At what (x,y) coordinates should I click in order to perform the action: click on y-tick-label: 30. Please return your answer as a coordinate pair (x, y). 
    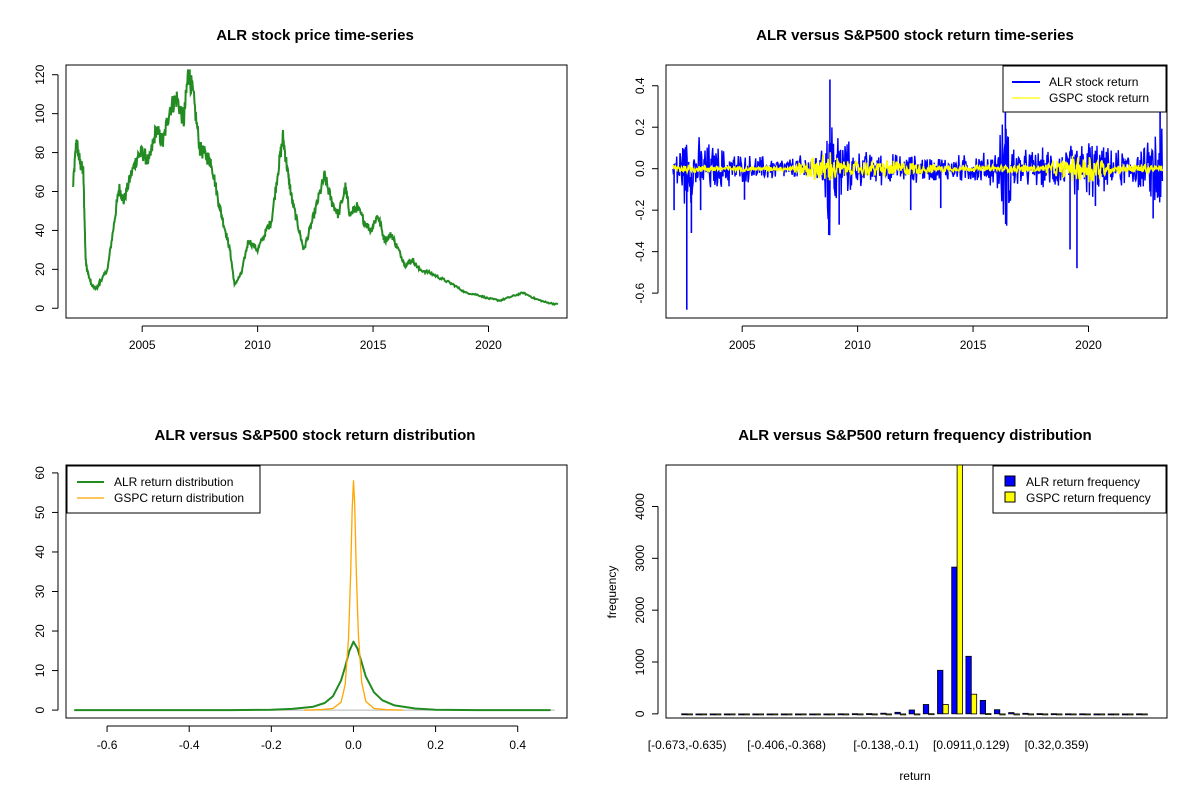
    Looking at the image, I should click on (40, 592).